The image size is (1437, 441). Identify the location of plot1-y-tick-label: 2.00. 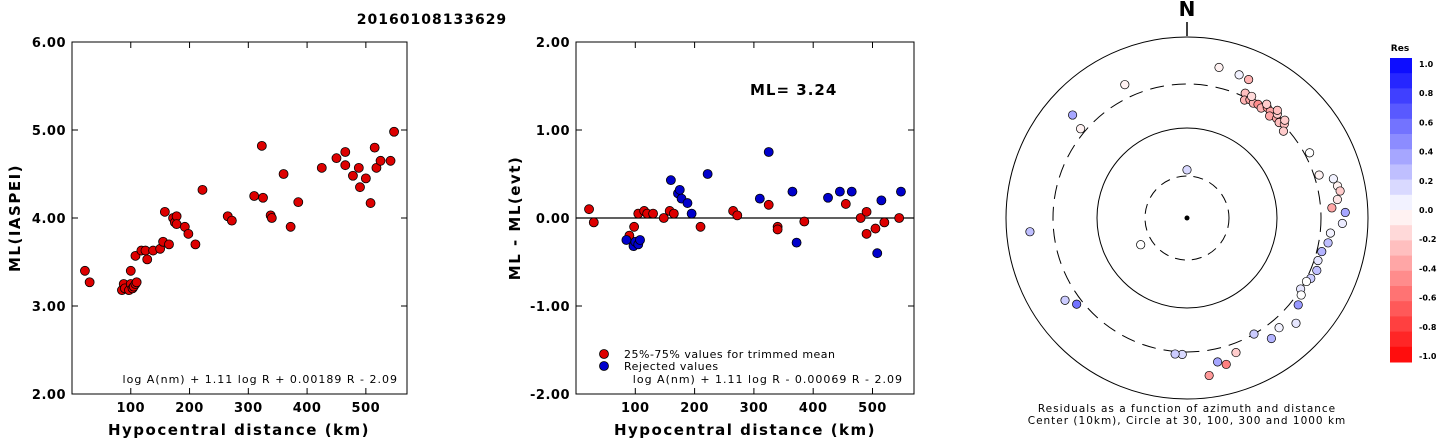
(49, 395).